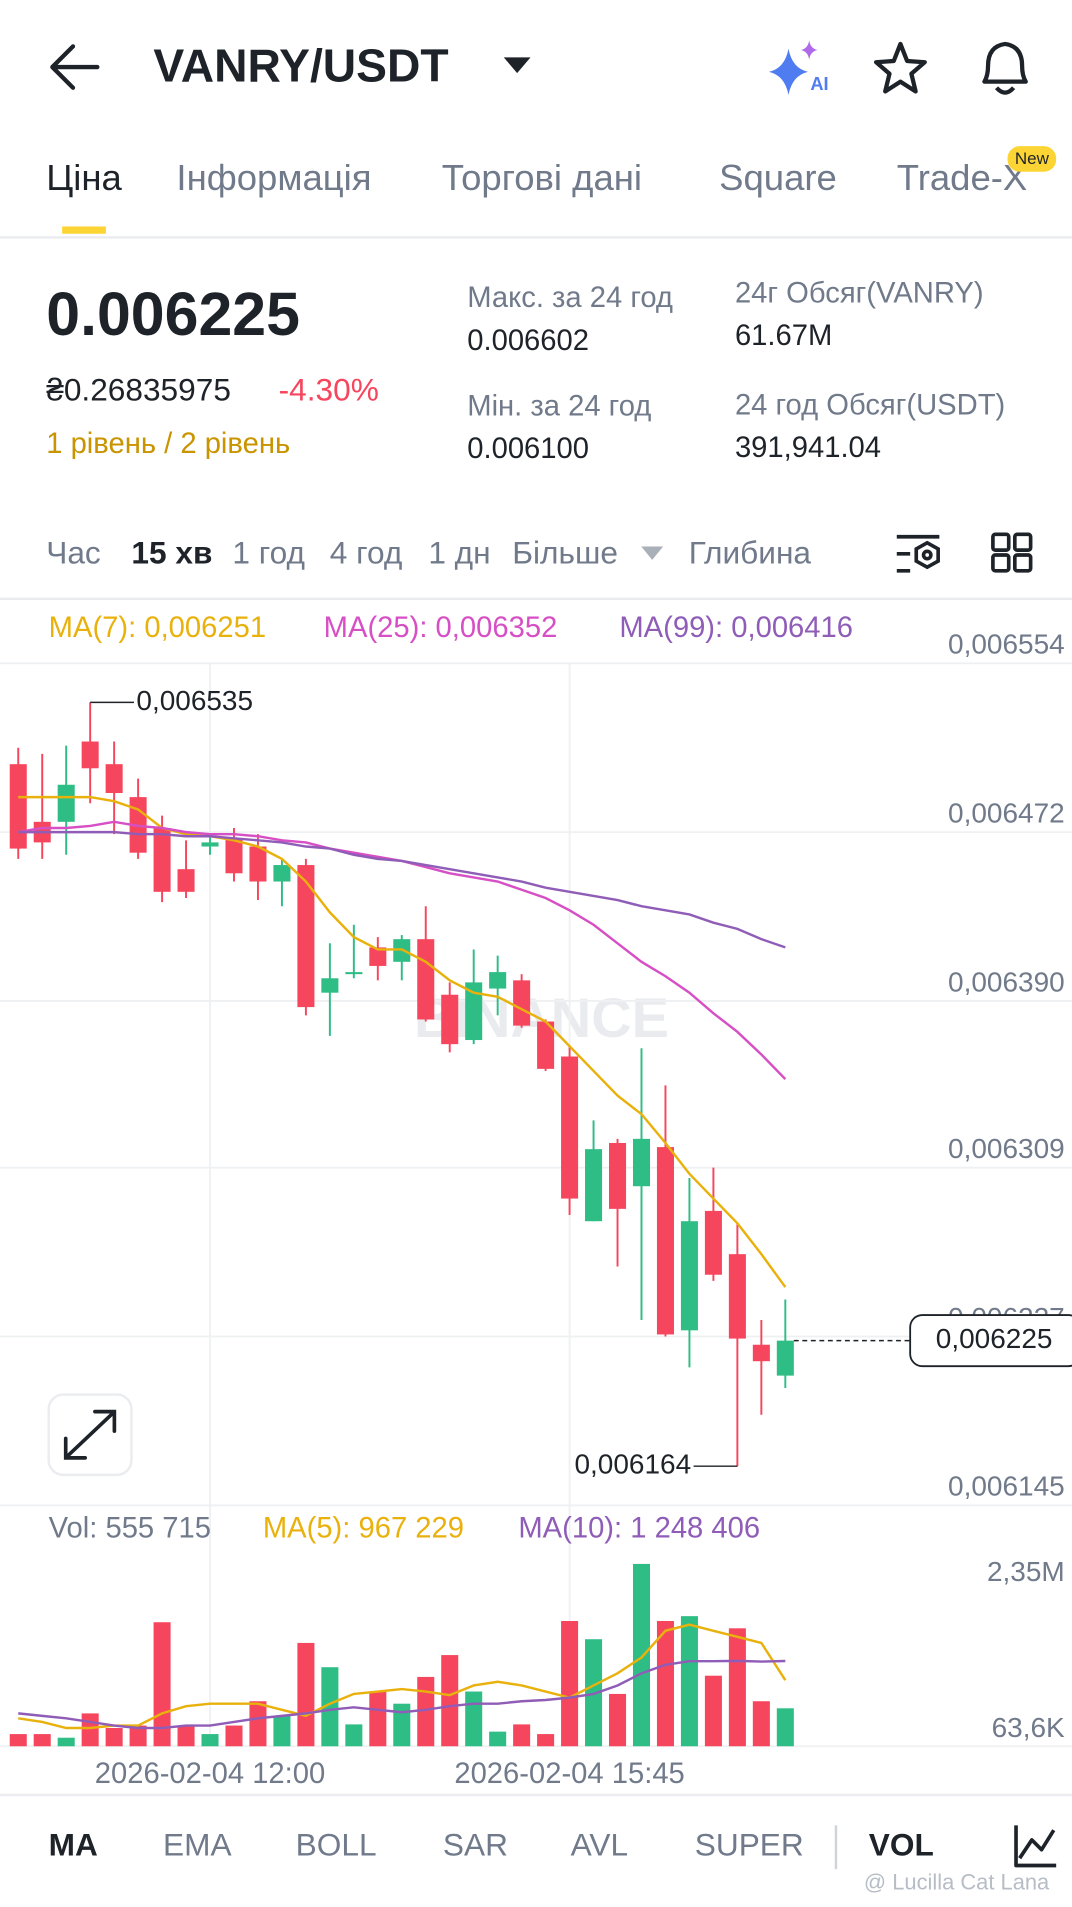 The width and height of the screenshot is (1072, 1907). What do you see at coordinates (900, 67) in the screenshot?
I see `favorite-button` at bounding box center [900, 67].